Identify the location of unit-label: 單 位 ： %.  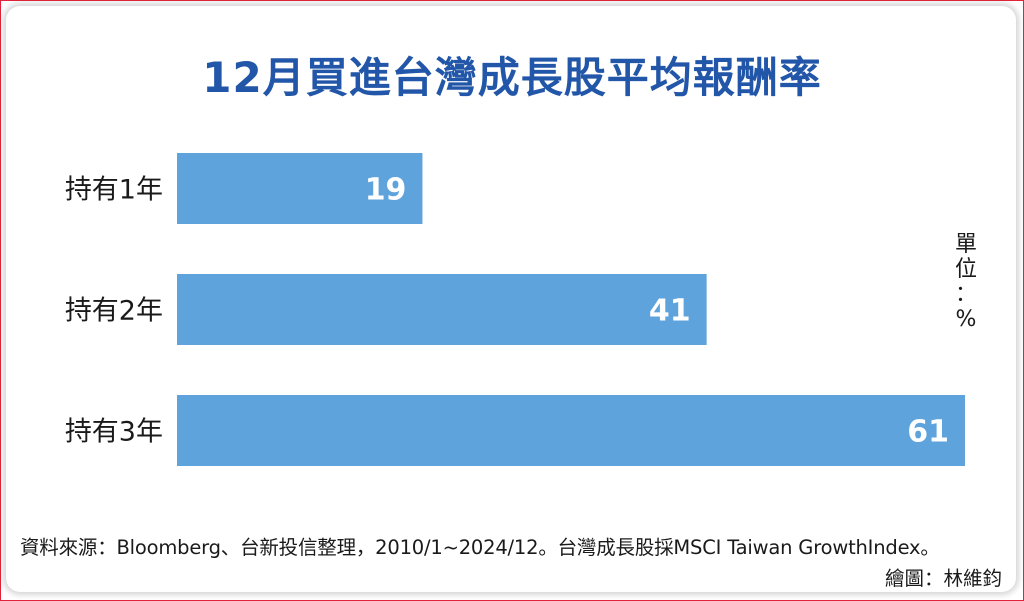
(966, 282).